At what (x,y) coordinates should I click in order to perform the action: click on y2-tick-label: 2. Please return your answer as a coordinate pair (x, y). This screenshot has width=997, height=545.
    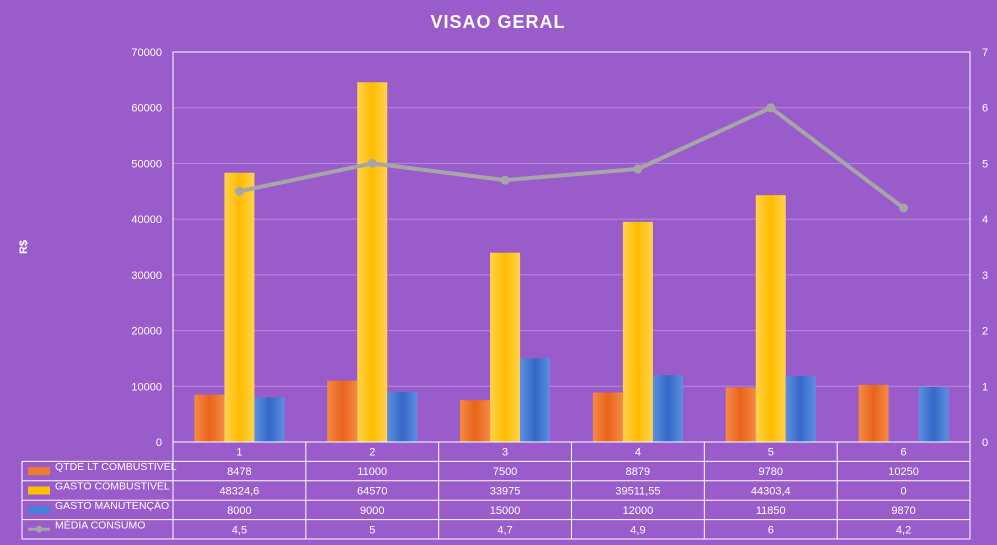
    Looking at the image, I should click on (985, 332).